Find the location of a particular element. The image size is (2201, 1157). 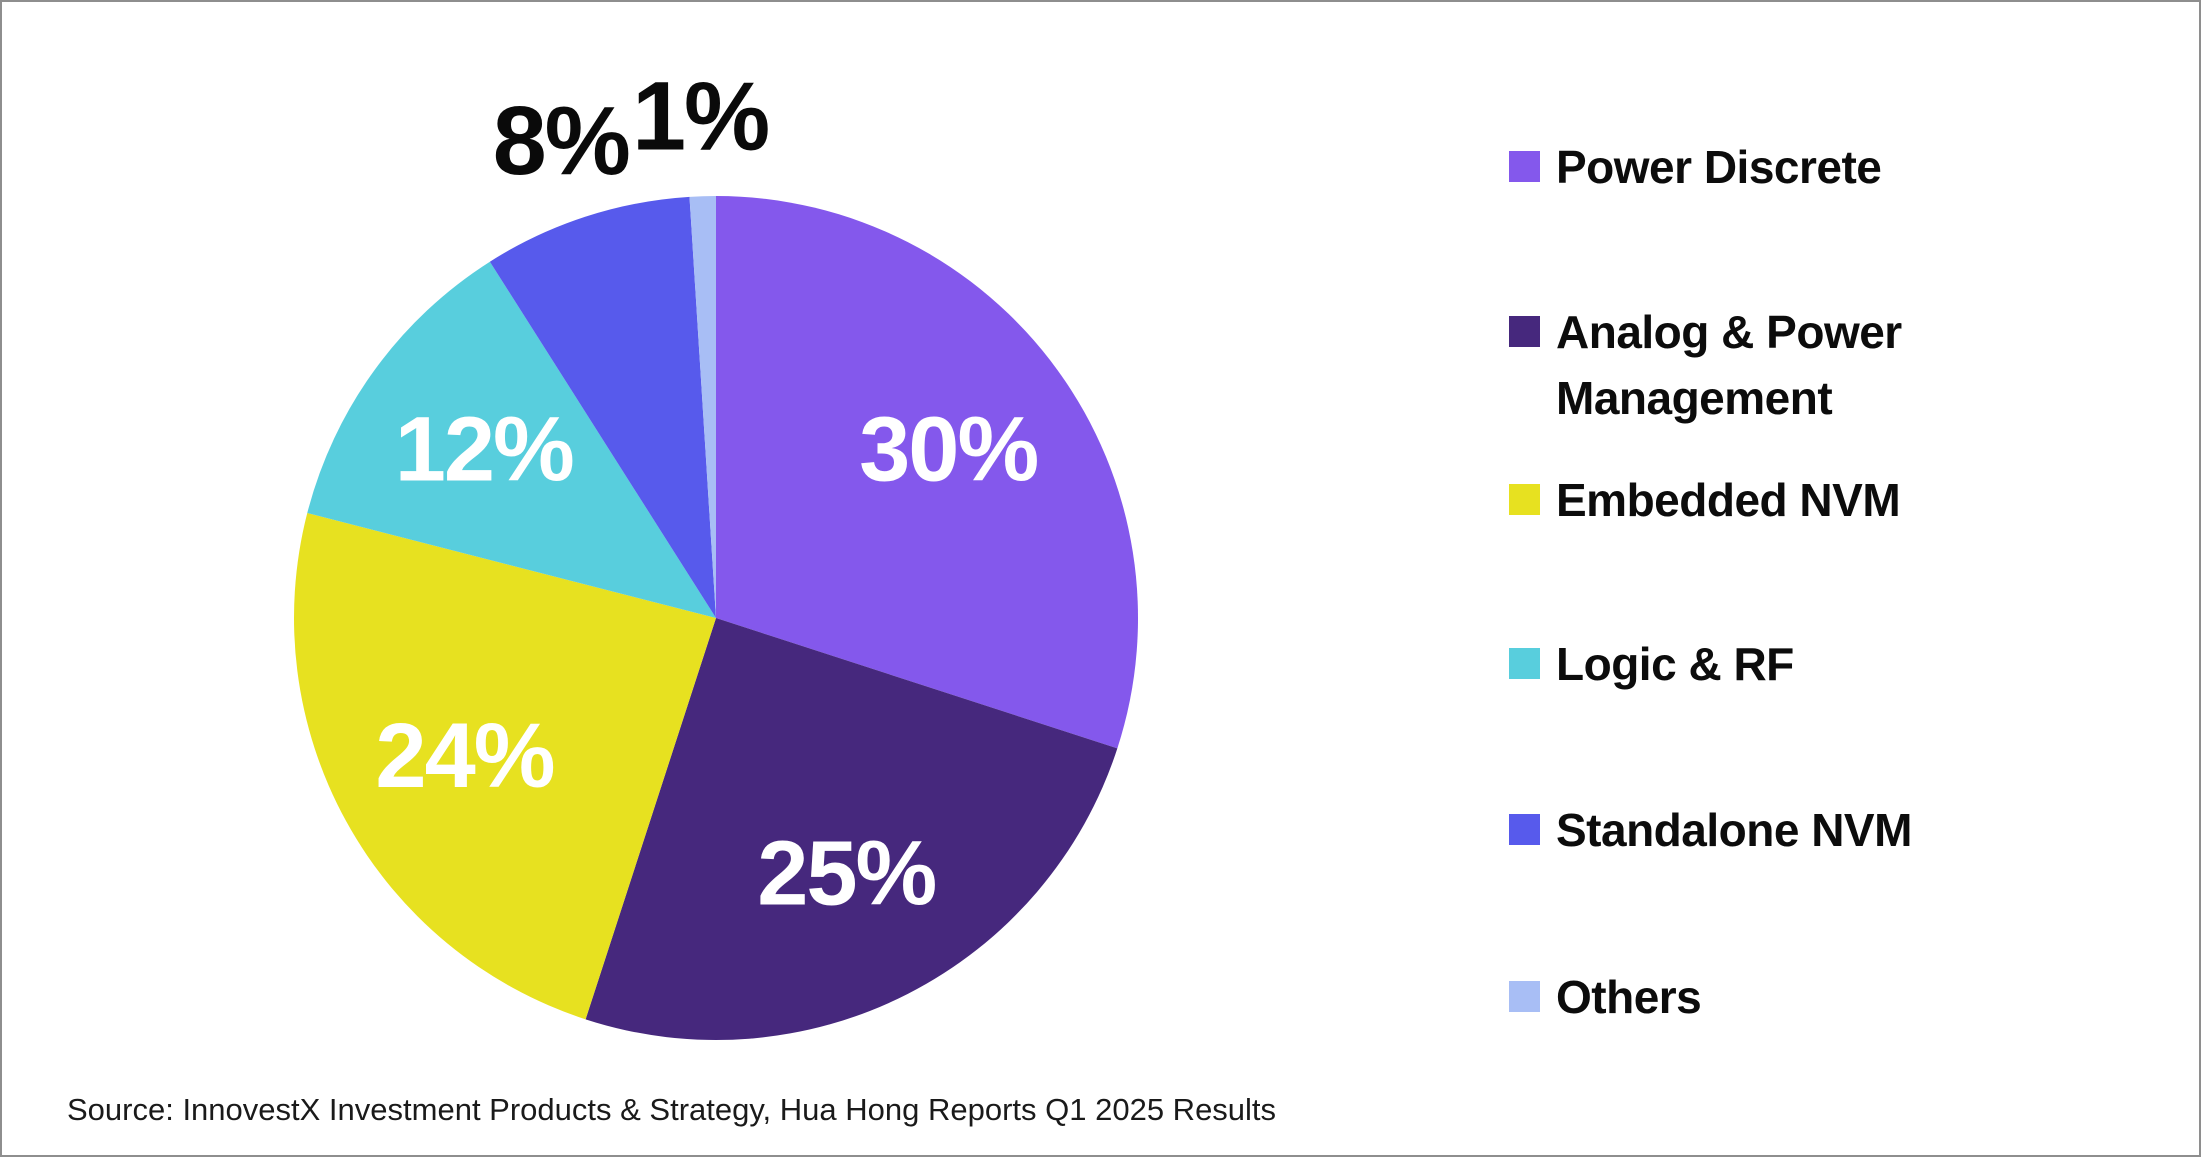

pie-slice-analog-power-management is located at coordinates (851, 829).